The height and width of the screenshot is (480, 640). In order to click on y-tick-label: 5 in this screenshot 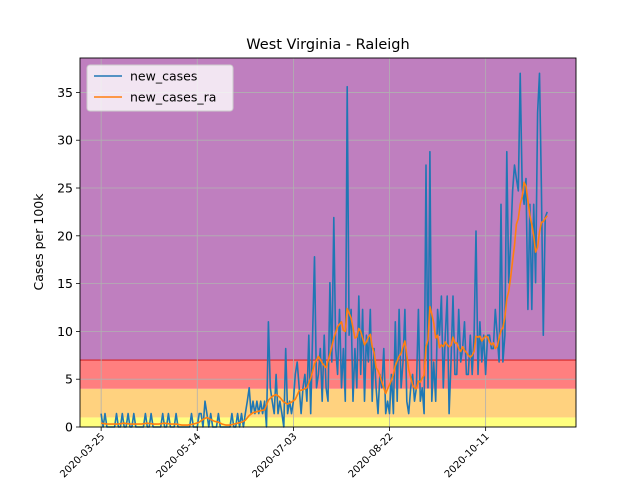, I will do `click(69, 379)`.